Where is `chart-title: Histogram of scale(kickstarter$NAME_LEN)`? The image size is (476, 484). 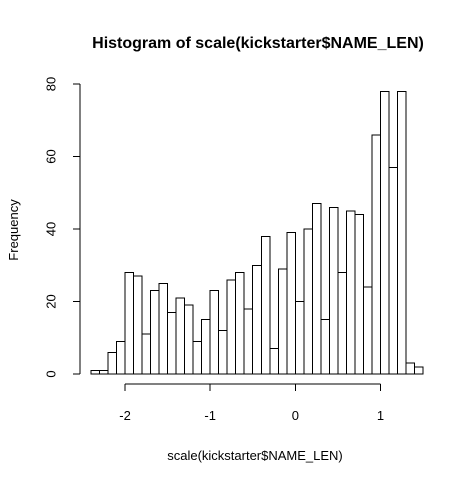
chart-title: Histogram of scale(kickstarter$NAME_LEN) is located at coordinates (258, 43).